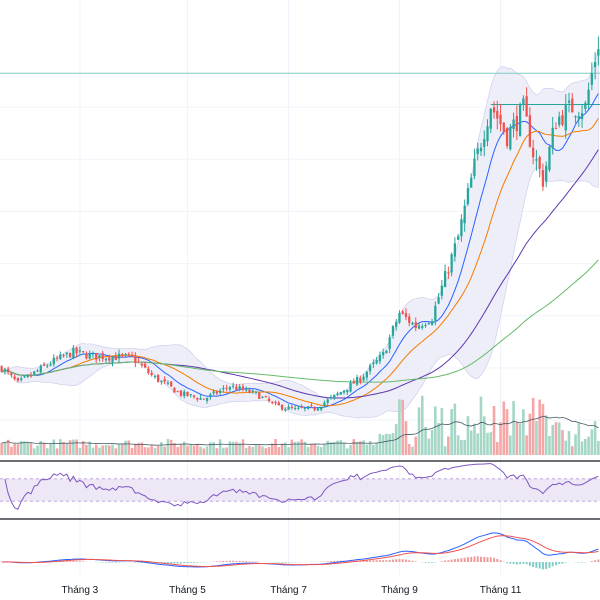 Image resolution: width=600 pixels, height=600 pixels. I want to click on volume-average-line, so click(300, 430).